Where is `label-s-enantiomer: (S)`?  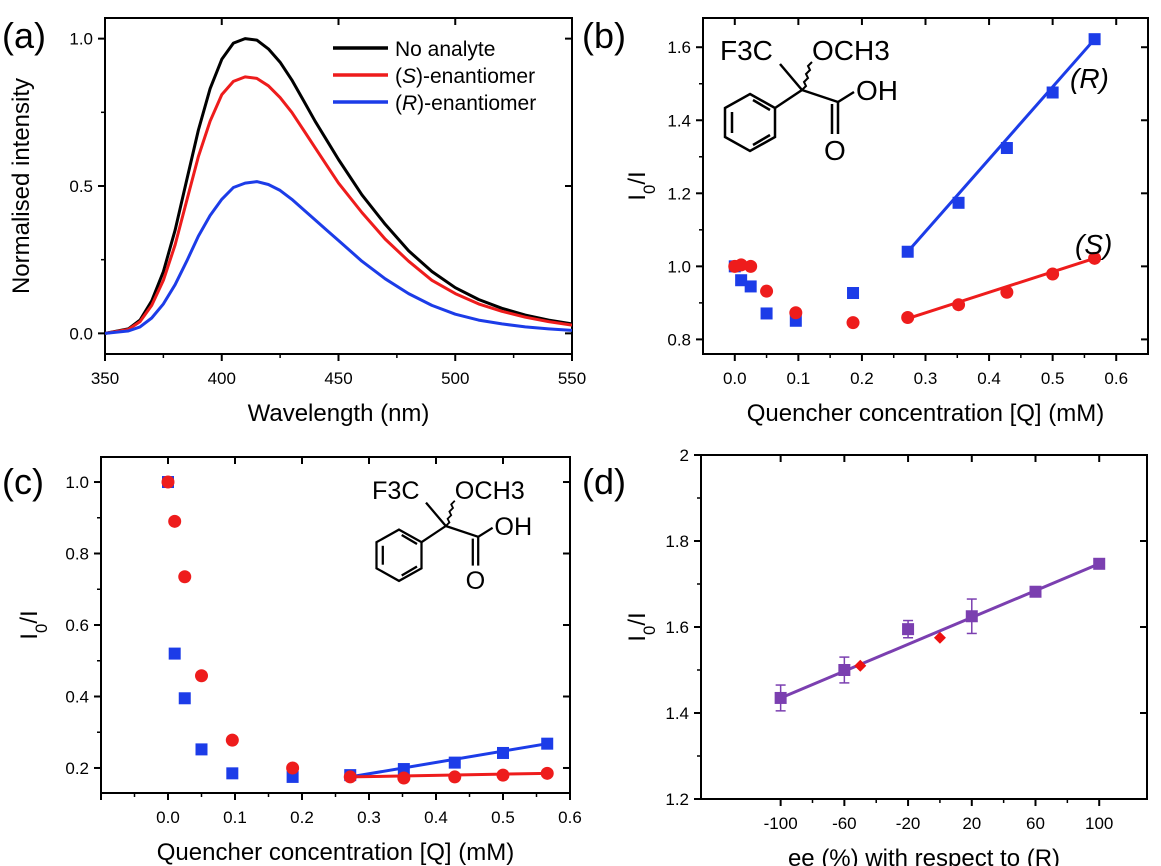
label-s-enantiomer: (S) is located at coordinates (1093, 244).